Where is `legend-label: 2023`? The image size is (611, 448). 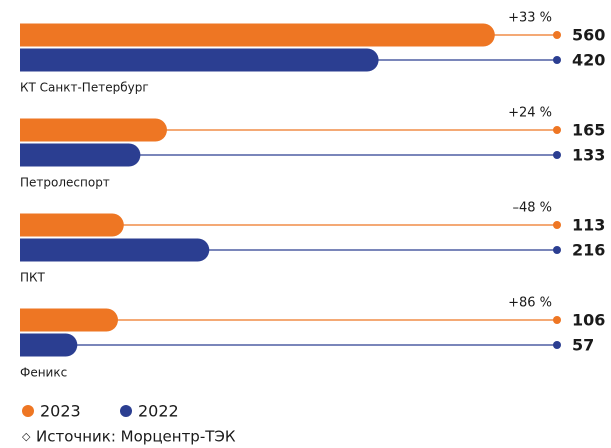 legend-label: 2023 is located at coordinates (60, 411).